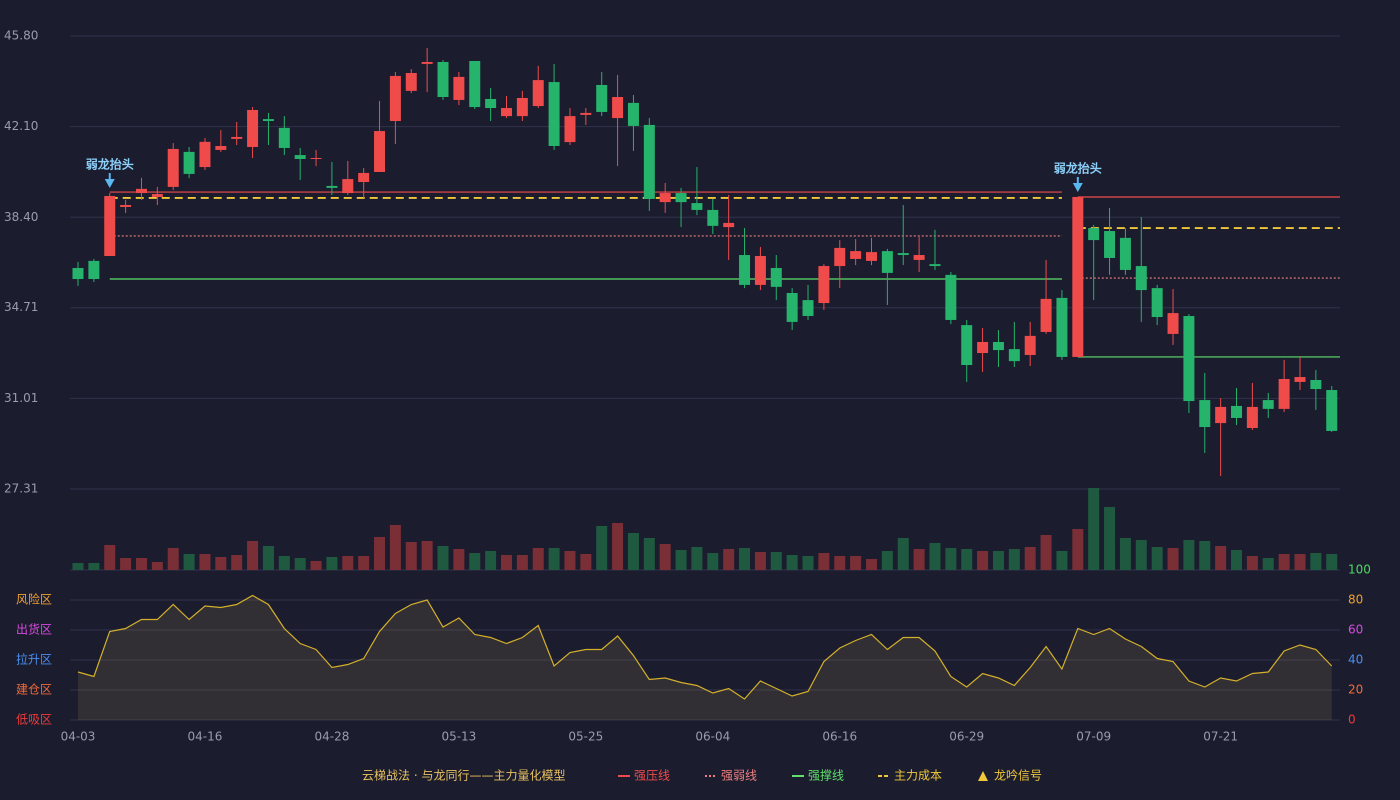  What do you see at coordinates (983, 776) in the screenshot?
I see `legend-icon` at bounding box center [983, 776].